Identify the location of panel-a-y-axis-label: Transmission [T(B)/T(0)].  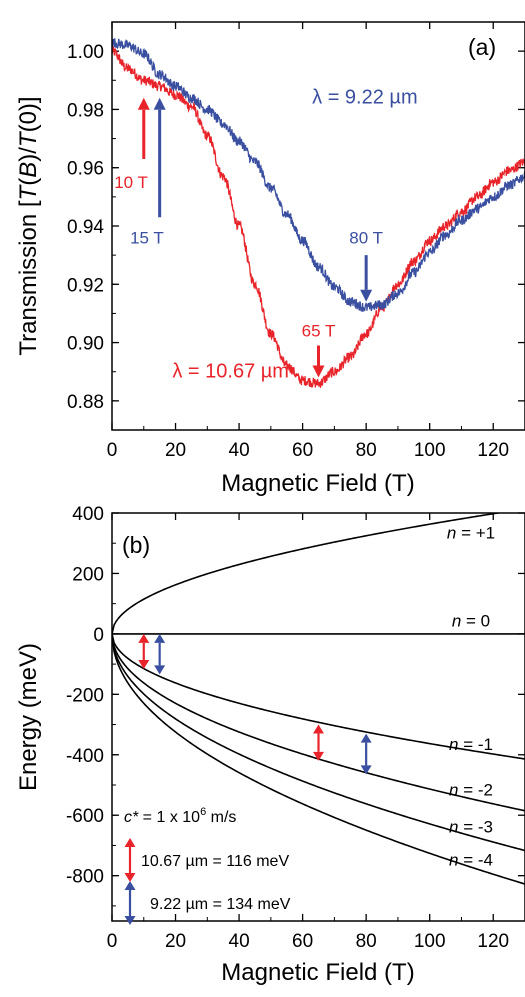
(28, 225).